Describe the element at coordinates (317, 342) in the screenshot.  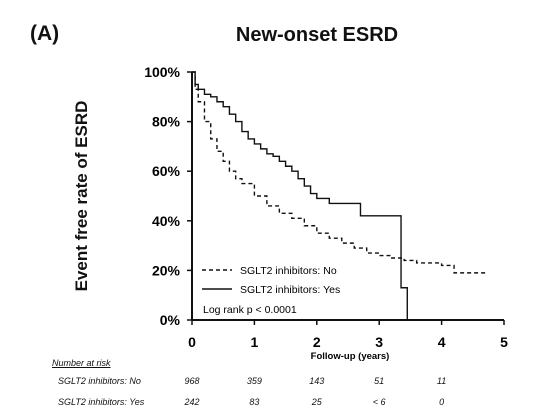
I see `x-tick-label: 2` at that location.